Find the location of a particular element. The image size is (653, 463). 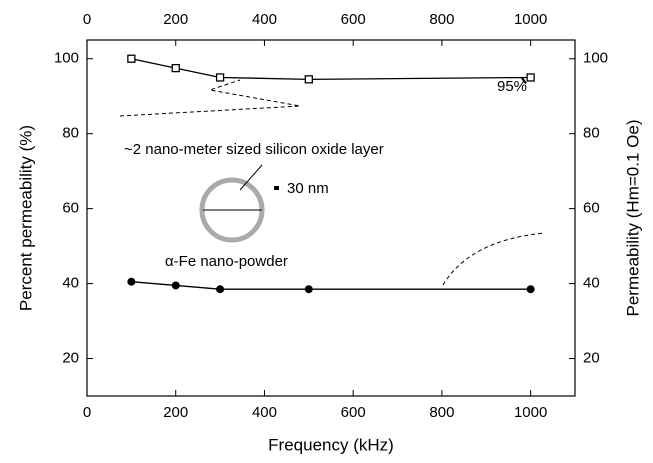

annotation: 95% is located at coordinates (512, 86).